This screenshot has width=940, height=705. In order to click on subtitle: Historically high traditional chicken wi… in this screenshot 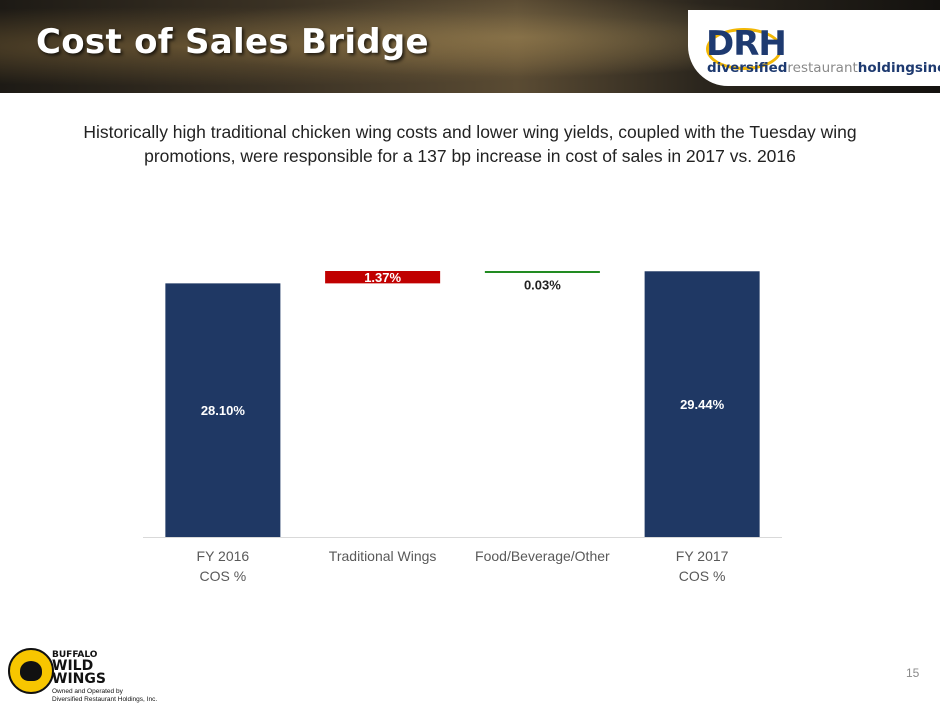, I will do `click(470, 144)`.